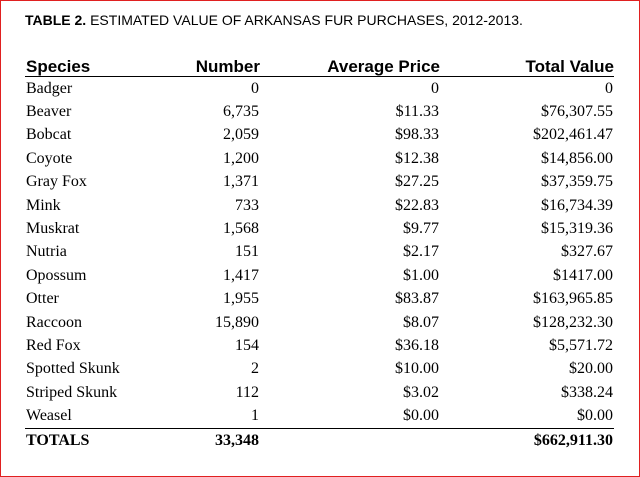  Describe the element at coordinates (255, 88) in the screenshot. I see `cell-number: 0` at that location.